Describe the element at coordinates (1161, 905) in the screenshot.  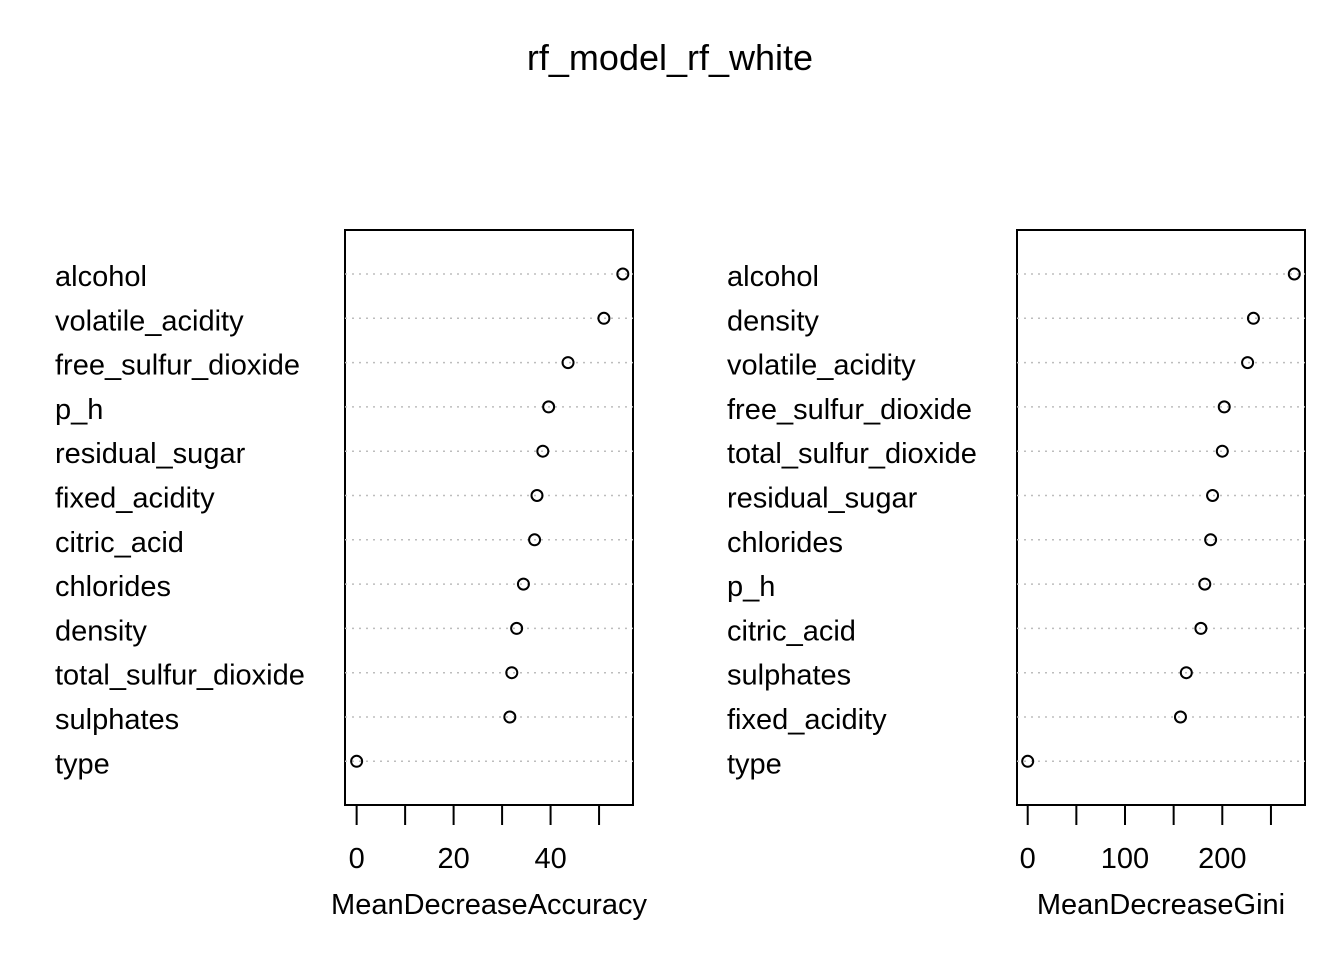
I see `x-axis-label: MeanDecreaseGini` at that location.